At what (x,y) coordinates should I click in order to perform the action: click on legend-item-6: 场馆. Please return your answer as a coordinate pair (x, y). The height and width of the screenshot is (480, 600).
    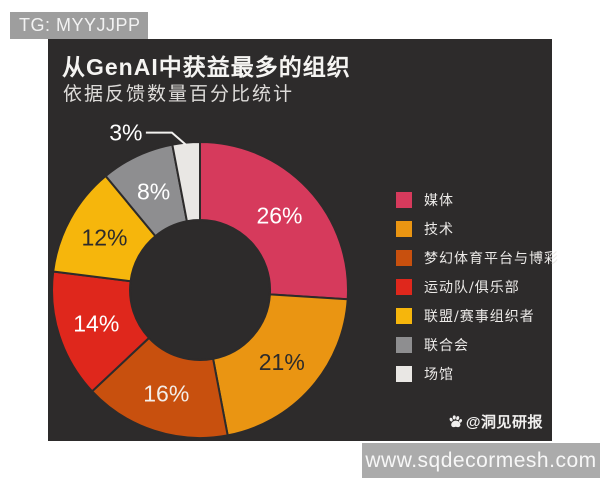
    Looking at the image, I should click on (477, 374).